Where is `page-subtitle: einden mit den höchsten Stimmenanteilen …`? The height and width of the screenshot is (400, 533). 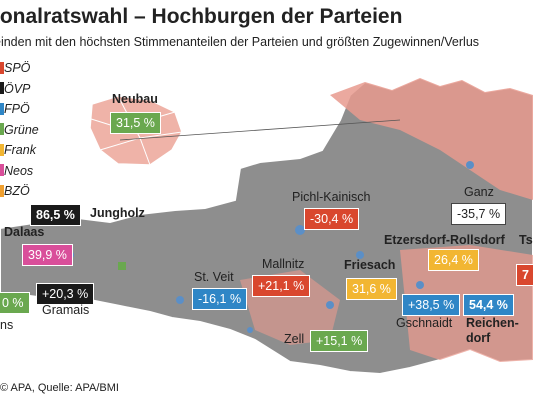
page-subtitle: einden mit den höchsten Stimmenanteilen … is located at coordinates (240, 42).